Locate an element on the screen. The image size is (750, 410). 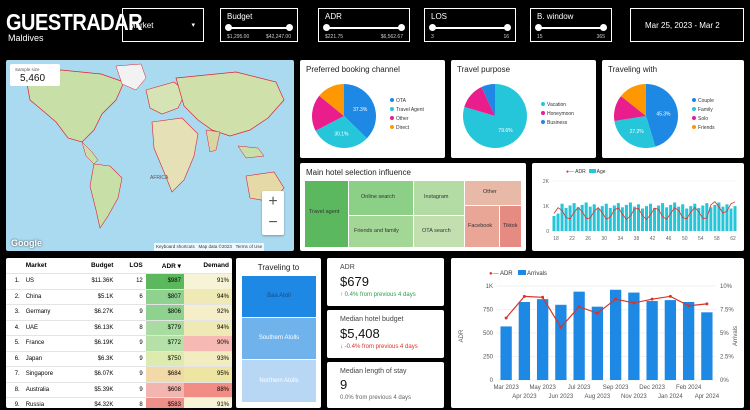
zoom-in-button: + is located at coordinates (273, 201).